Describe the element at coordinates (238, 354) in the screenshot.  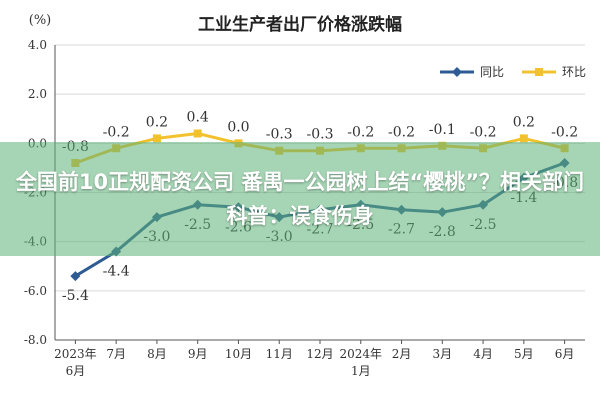
I see `x-tick-label: 10月` at that location.